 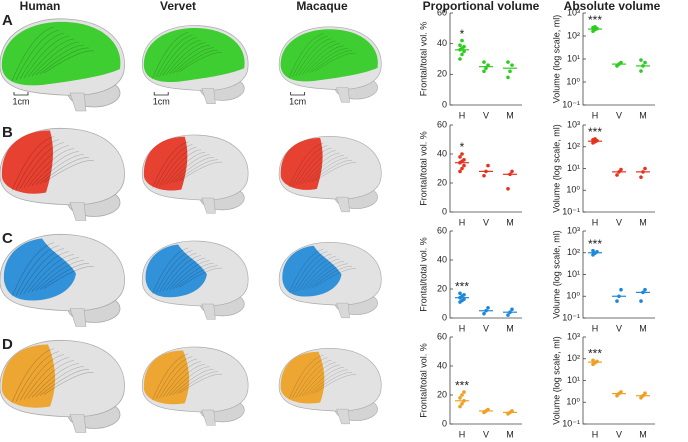 I want to click on significance: *, so click(x=462, y=147).